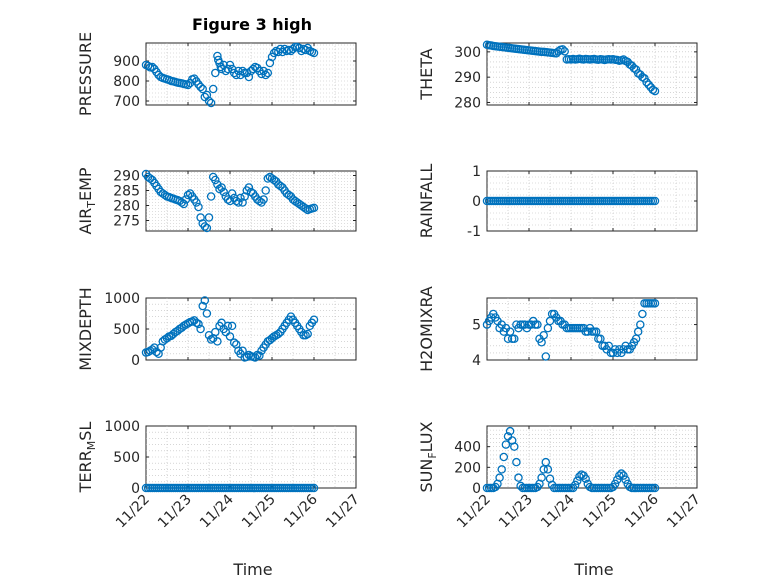 This screenshot has width=778, height=583. Describe the element at coordinates (85, 431) in the screenshot. I see `y-axis-label-rest: SL` at that location.